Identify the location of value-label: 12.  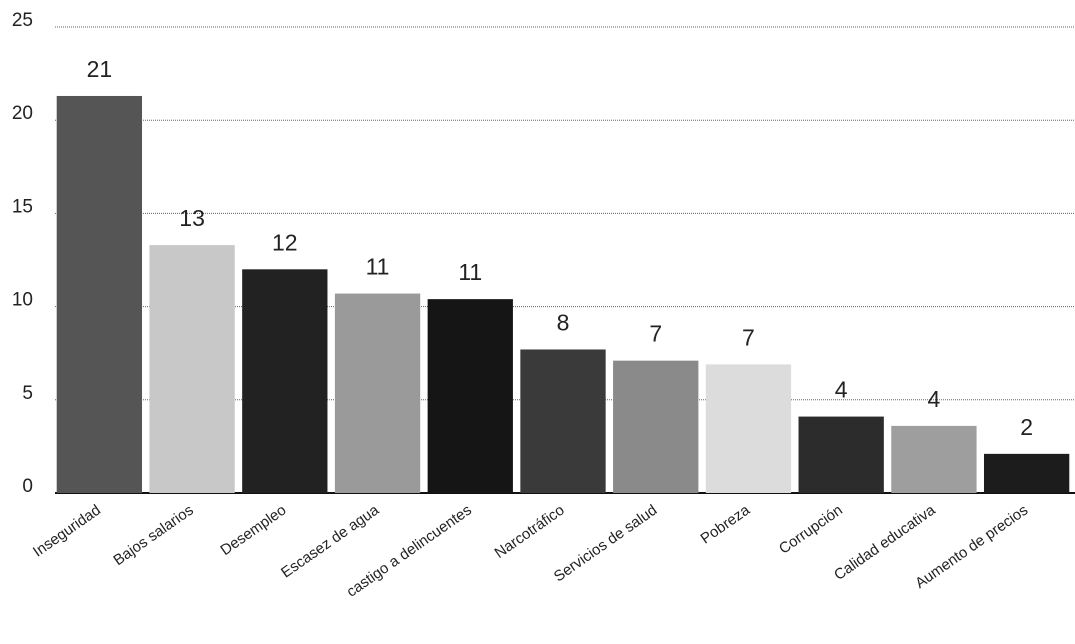
(285, 242).